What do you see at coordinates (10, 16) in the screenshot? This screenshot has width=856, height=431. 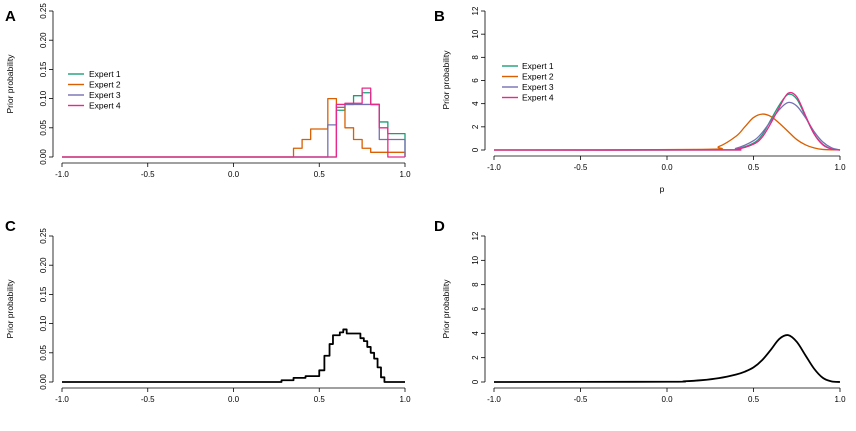 I see `panel-letter: A` at bounding box center [10, 16].